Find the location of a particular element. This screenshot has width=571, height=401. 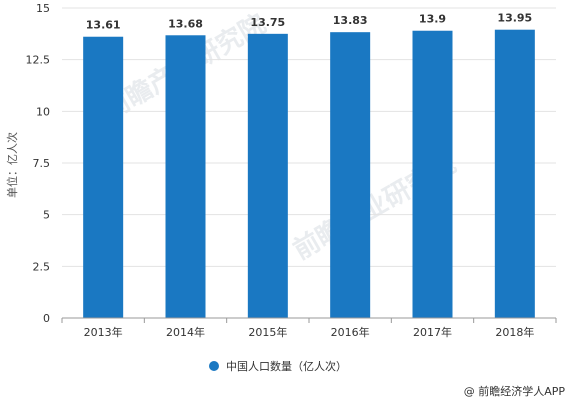

data-label: 13.61 is located at coordinates (103, 25).